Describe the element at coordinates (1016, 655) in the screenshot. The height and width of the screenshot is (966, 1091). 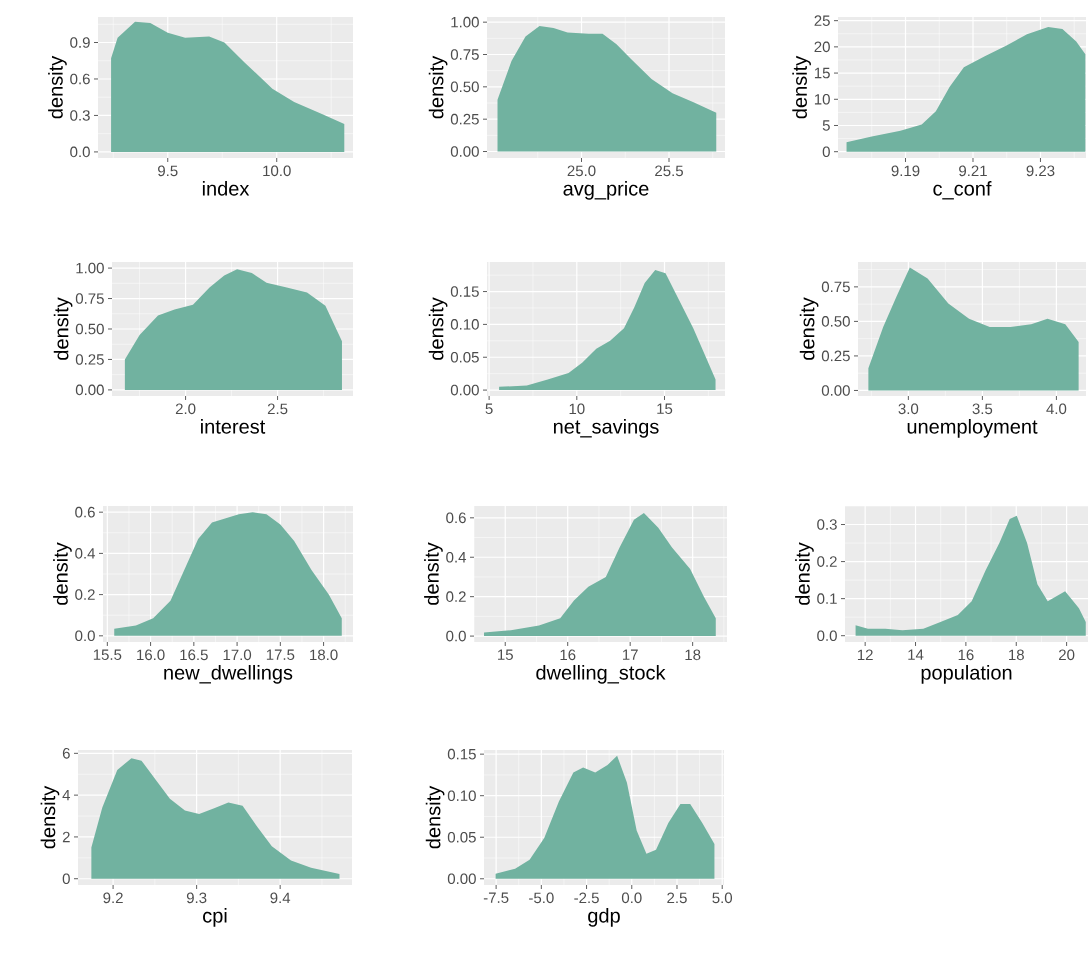
I see `x-tick-label: 18` at that location.